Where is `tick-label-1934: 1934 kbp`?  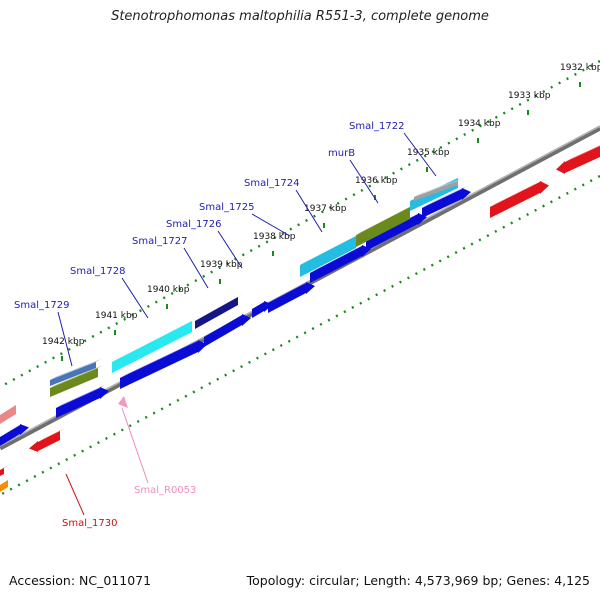 tick-label-1934: 1934 kbp is located at coordinates (479, 124).